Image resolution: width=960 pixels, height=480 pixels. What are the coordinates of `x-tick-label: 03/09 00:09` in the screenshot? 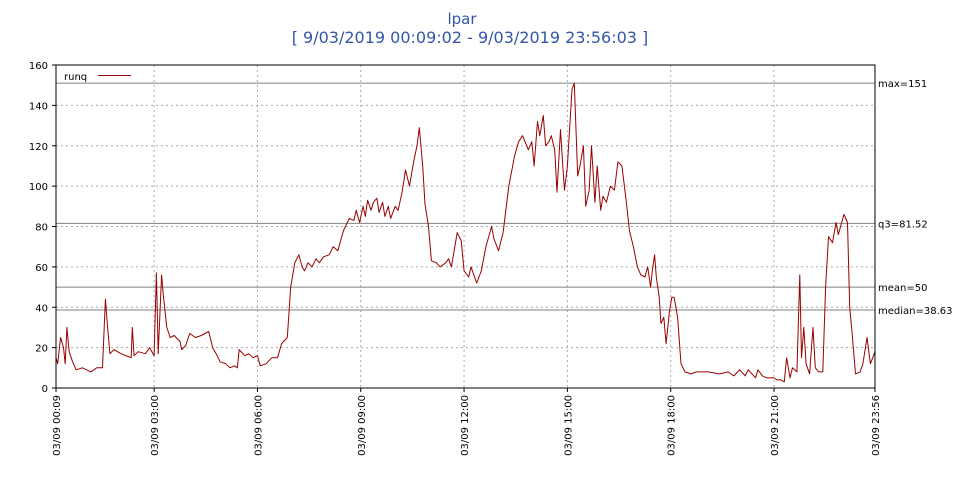 It's located at (57, 425).